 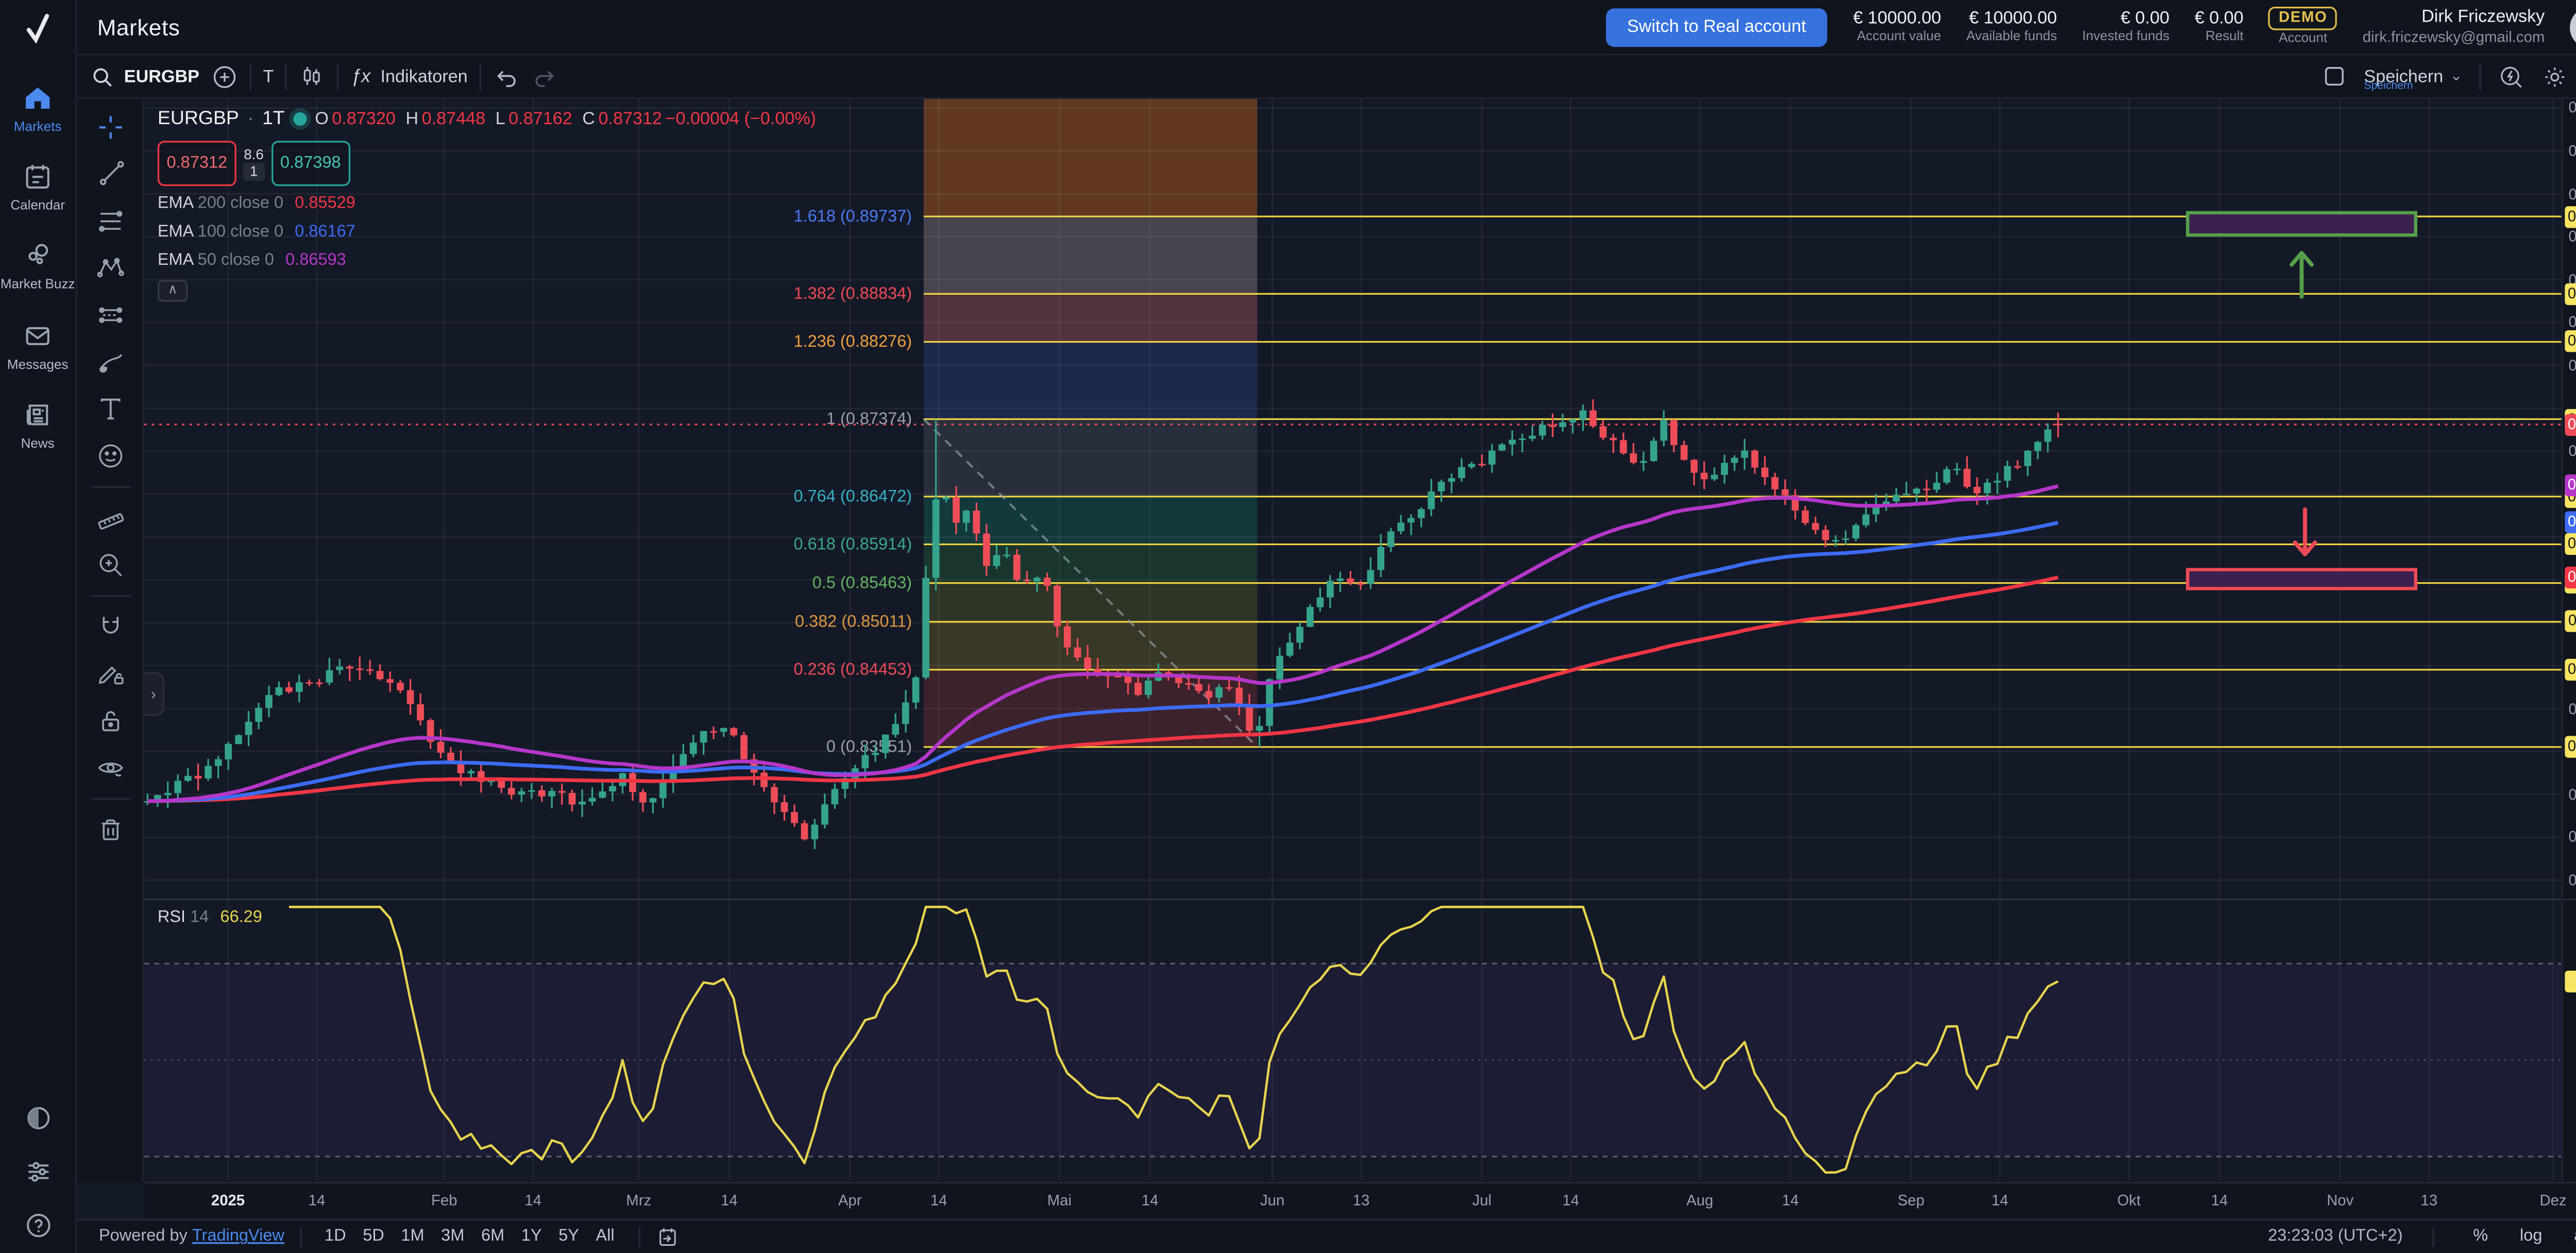 I want to click on log-scale-button: log, so click(x=2531, y=1236).